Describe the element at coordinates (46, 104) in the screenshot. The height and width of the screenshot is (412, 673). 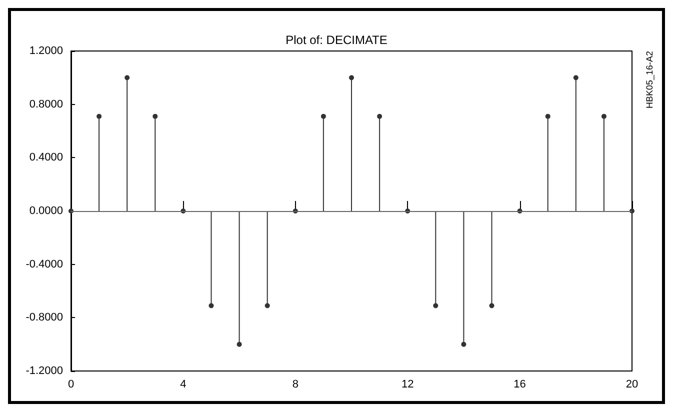
I see `y-tick-label: 0.8000` at that location.